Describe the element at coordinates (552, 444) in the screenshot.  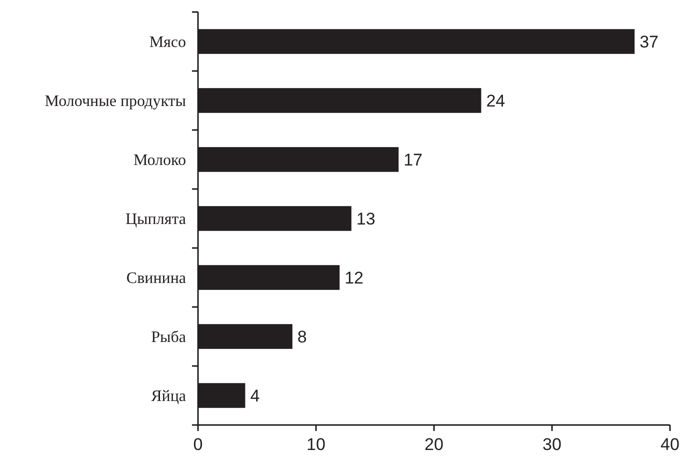
I see `x-tick-label: 30` at that location.